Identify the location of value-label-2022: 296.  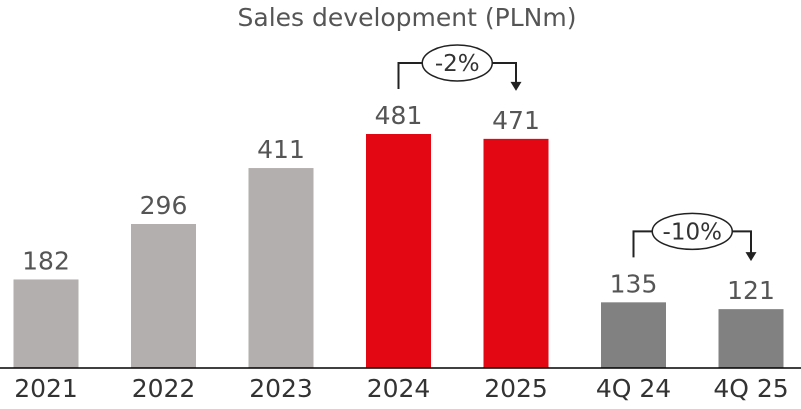
(164, 205).